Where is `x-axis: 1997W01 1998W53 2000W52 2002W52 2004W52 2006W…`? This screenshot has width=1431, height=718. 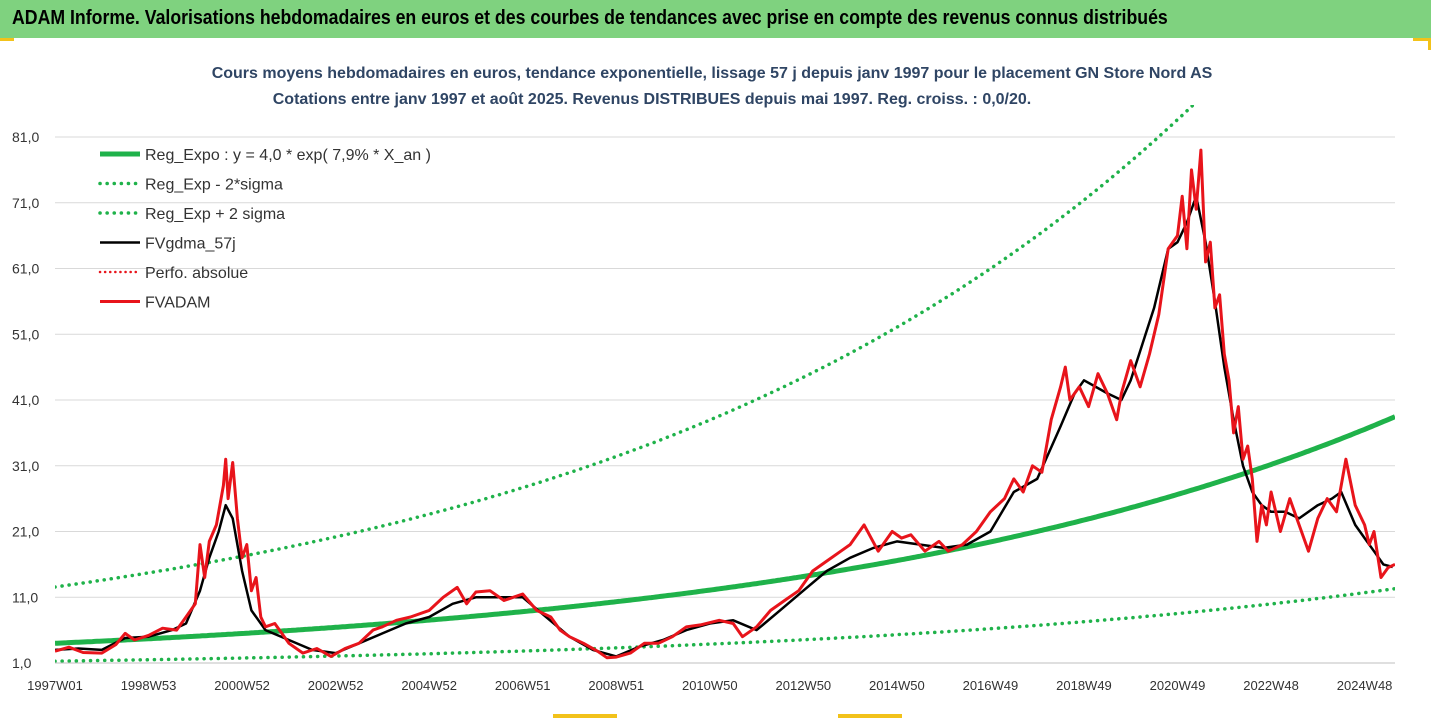 x-axis: 1997W01 1998W53 2000W52 2002W52 2004W52 2006W… is located at coordinates (709, 685).